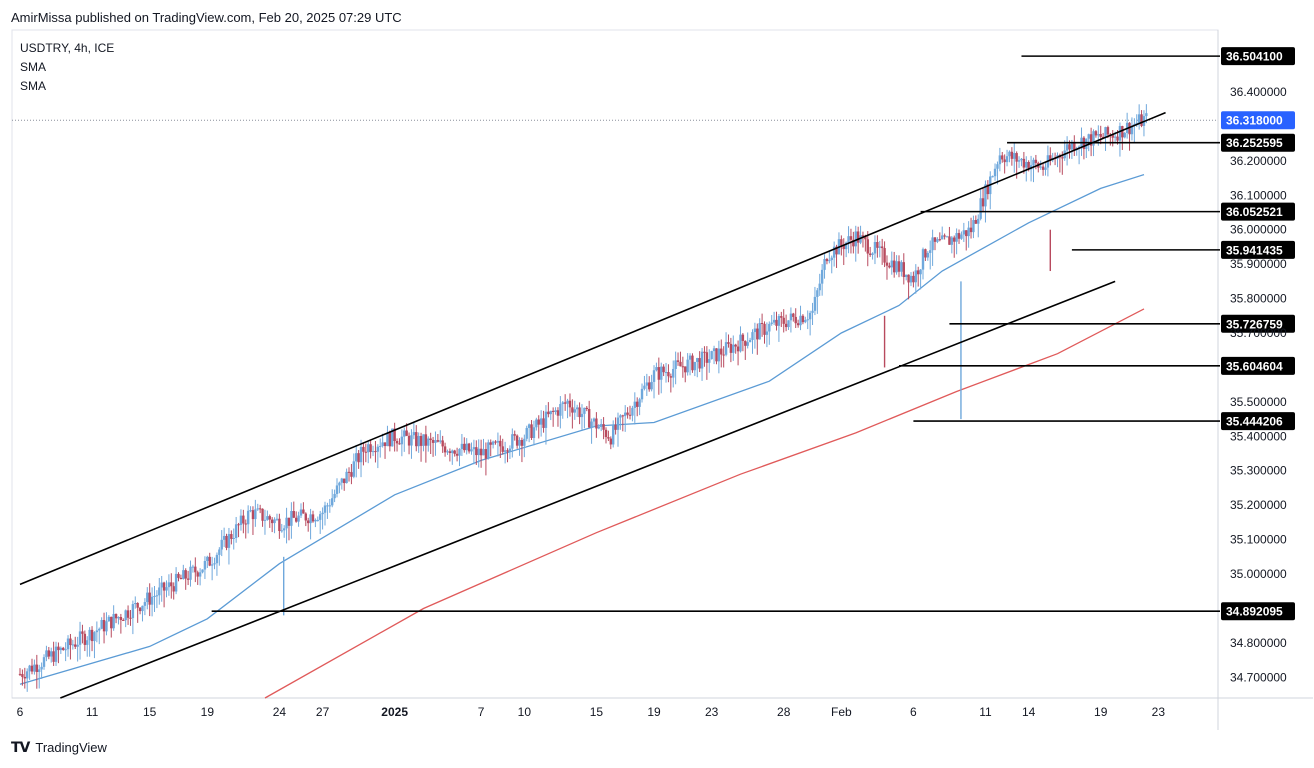  I want to click on brand-name: TradingView, so click(71, 747).